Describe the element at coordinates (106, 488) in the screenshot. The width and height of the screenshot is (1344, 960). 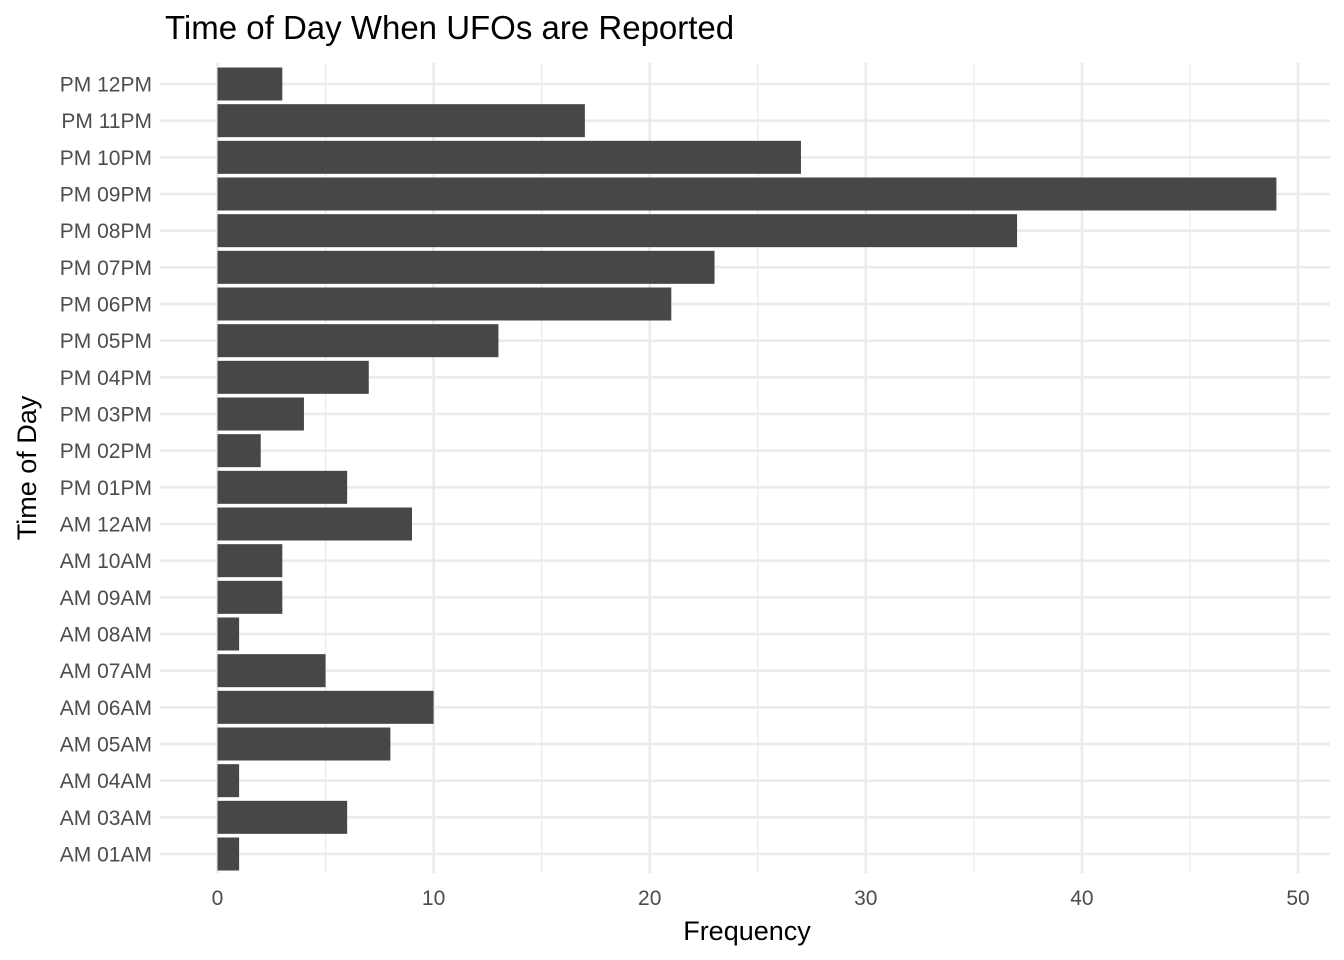
I see `y-tick-label: PM 01PM` at that location.